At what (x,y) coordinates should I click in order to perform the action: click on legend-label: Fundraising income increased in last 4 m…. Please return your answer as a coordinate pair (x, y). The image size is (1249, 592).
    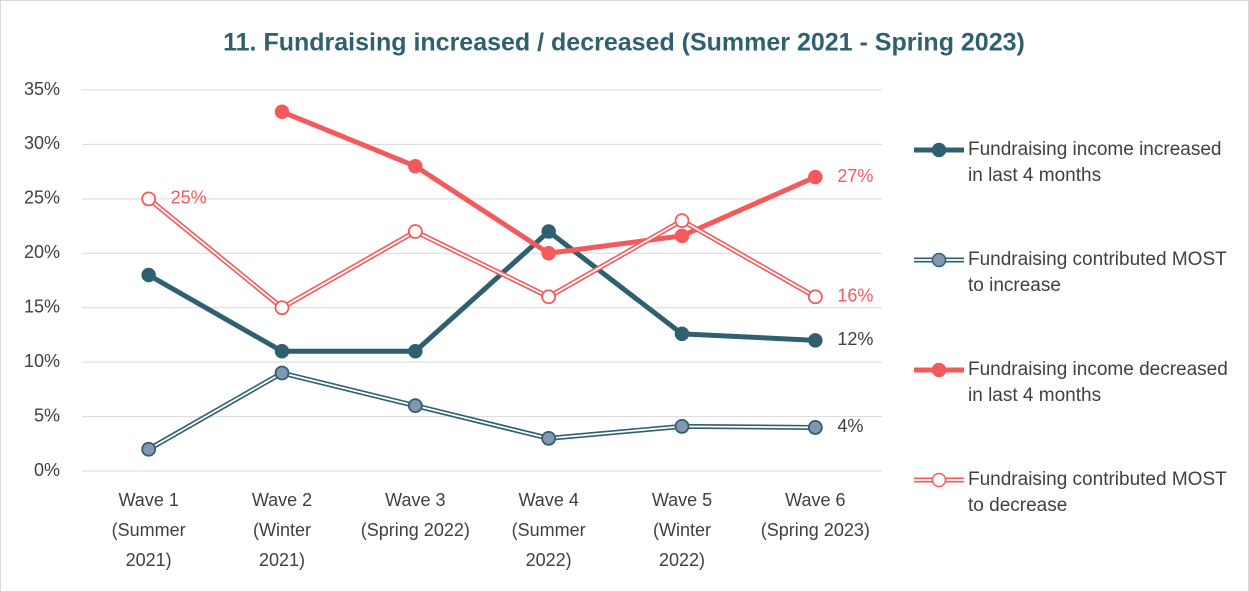
    Looking at the image, I should click on (1095, 162).